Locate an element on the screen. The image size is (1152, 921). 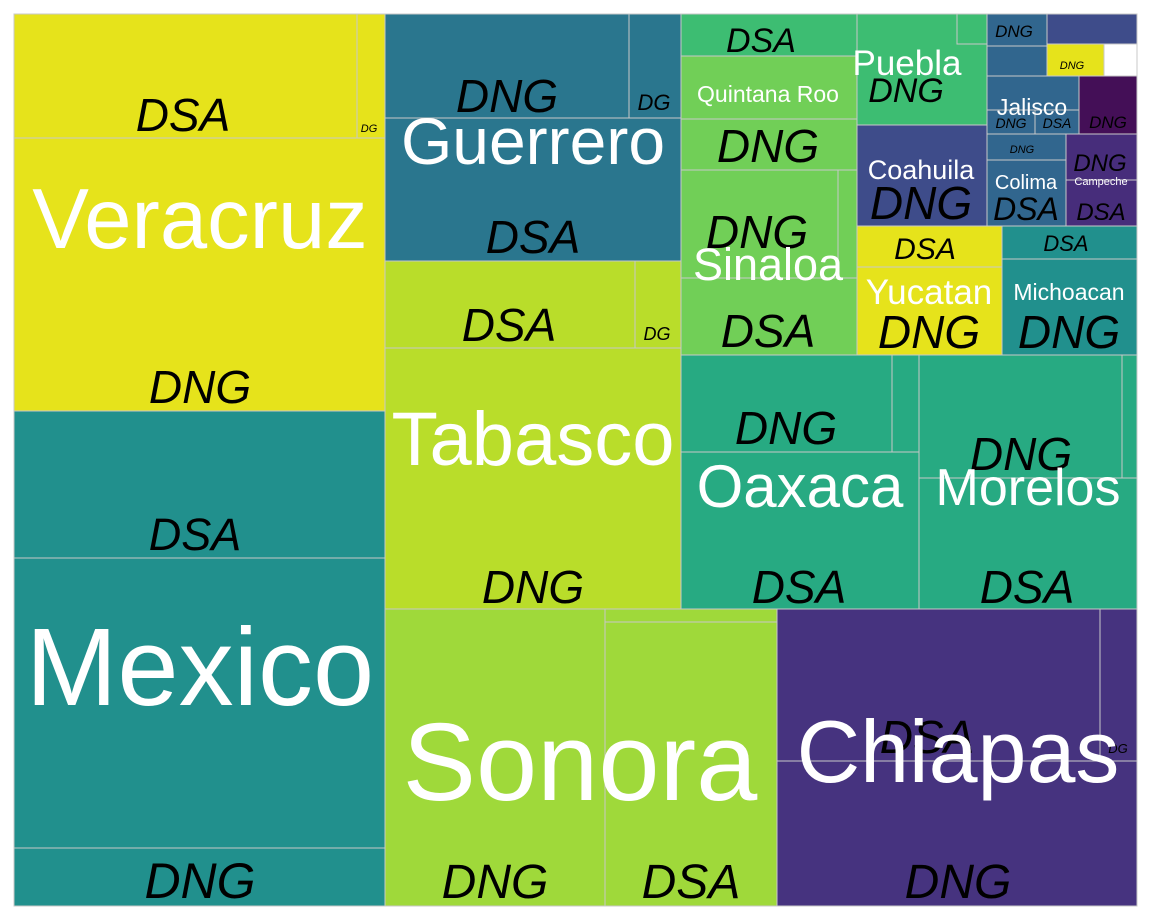
subgroup-label-mexico-dsa: DSA is located at coordinates (195, 534).